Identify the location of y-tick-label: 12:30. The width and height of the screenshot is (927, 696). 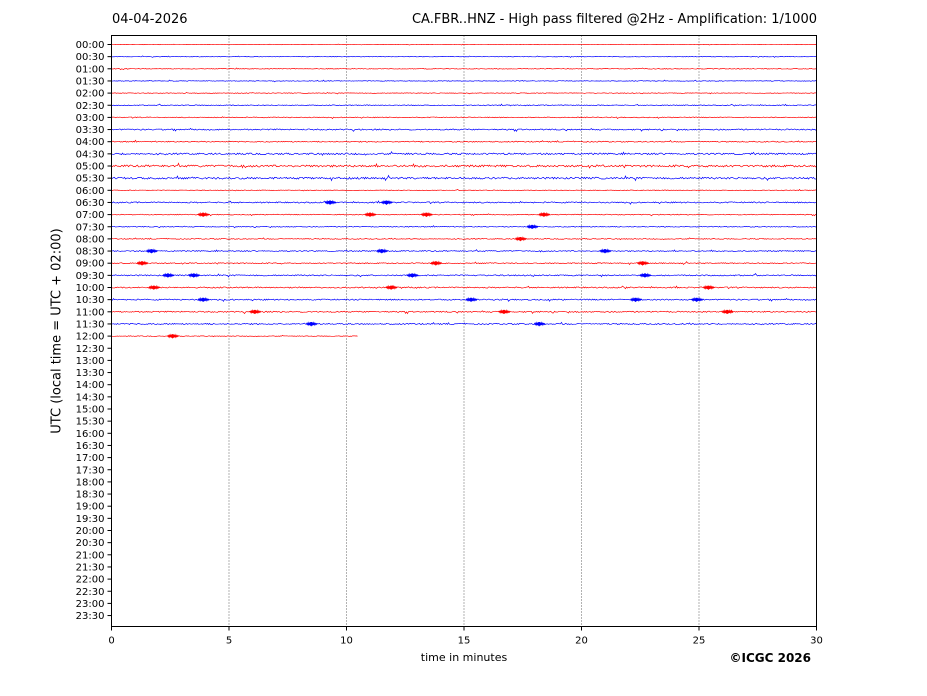
(90, 349).